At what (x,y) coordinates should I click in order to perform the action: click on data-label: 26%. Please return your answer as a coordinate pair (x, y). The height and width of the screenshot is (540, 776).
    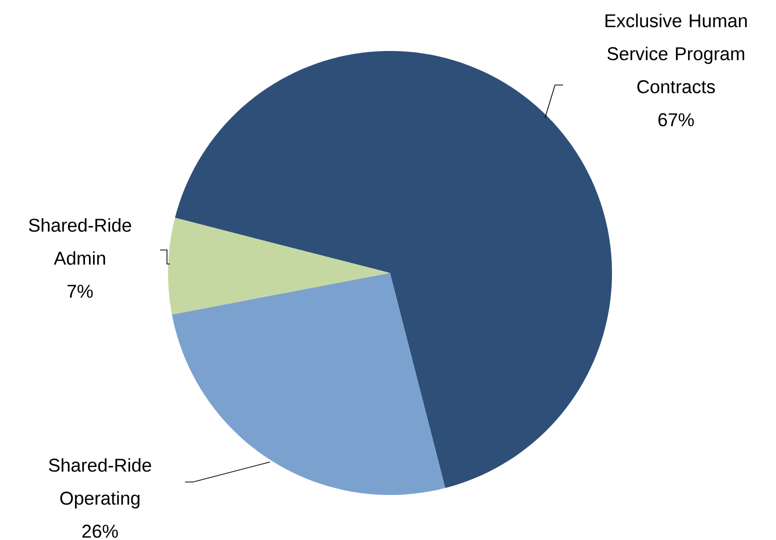
    Looking at the image, I should click on (100, 531).